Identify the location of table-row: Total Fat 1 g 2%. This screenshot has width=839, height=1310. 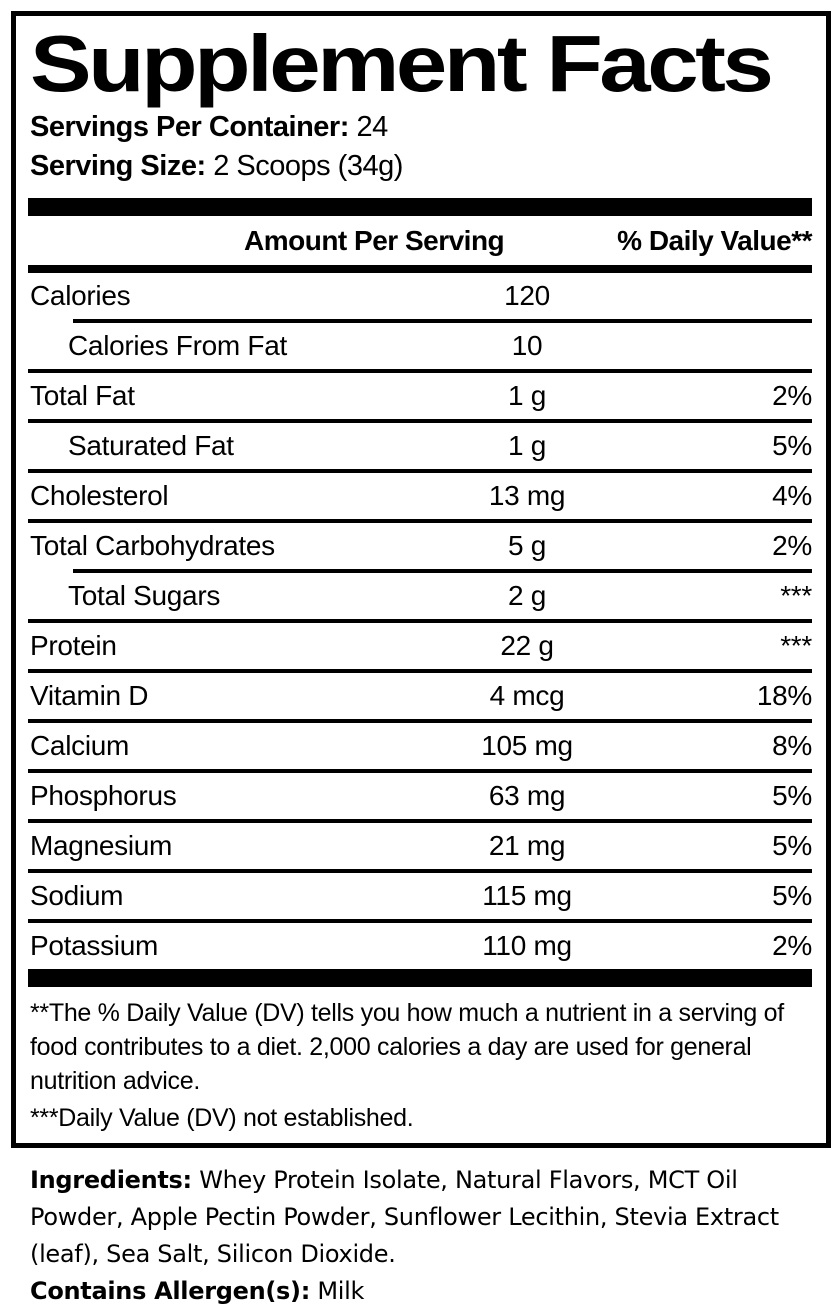
(421, 396).